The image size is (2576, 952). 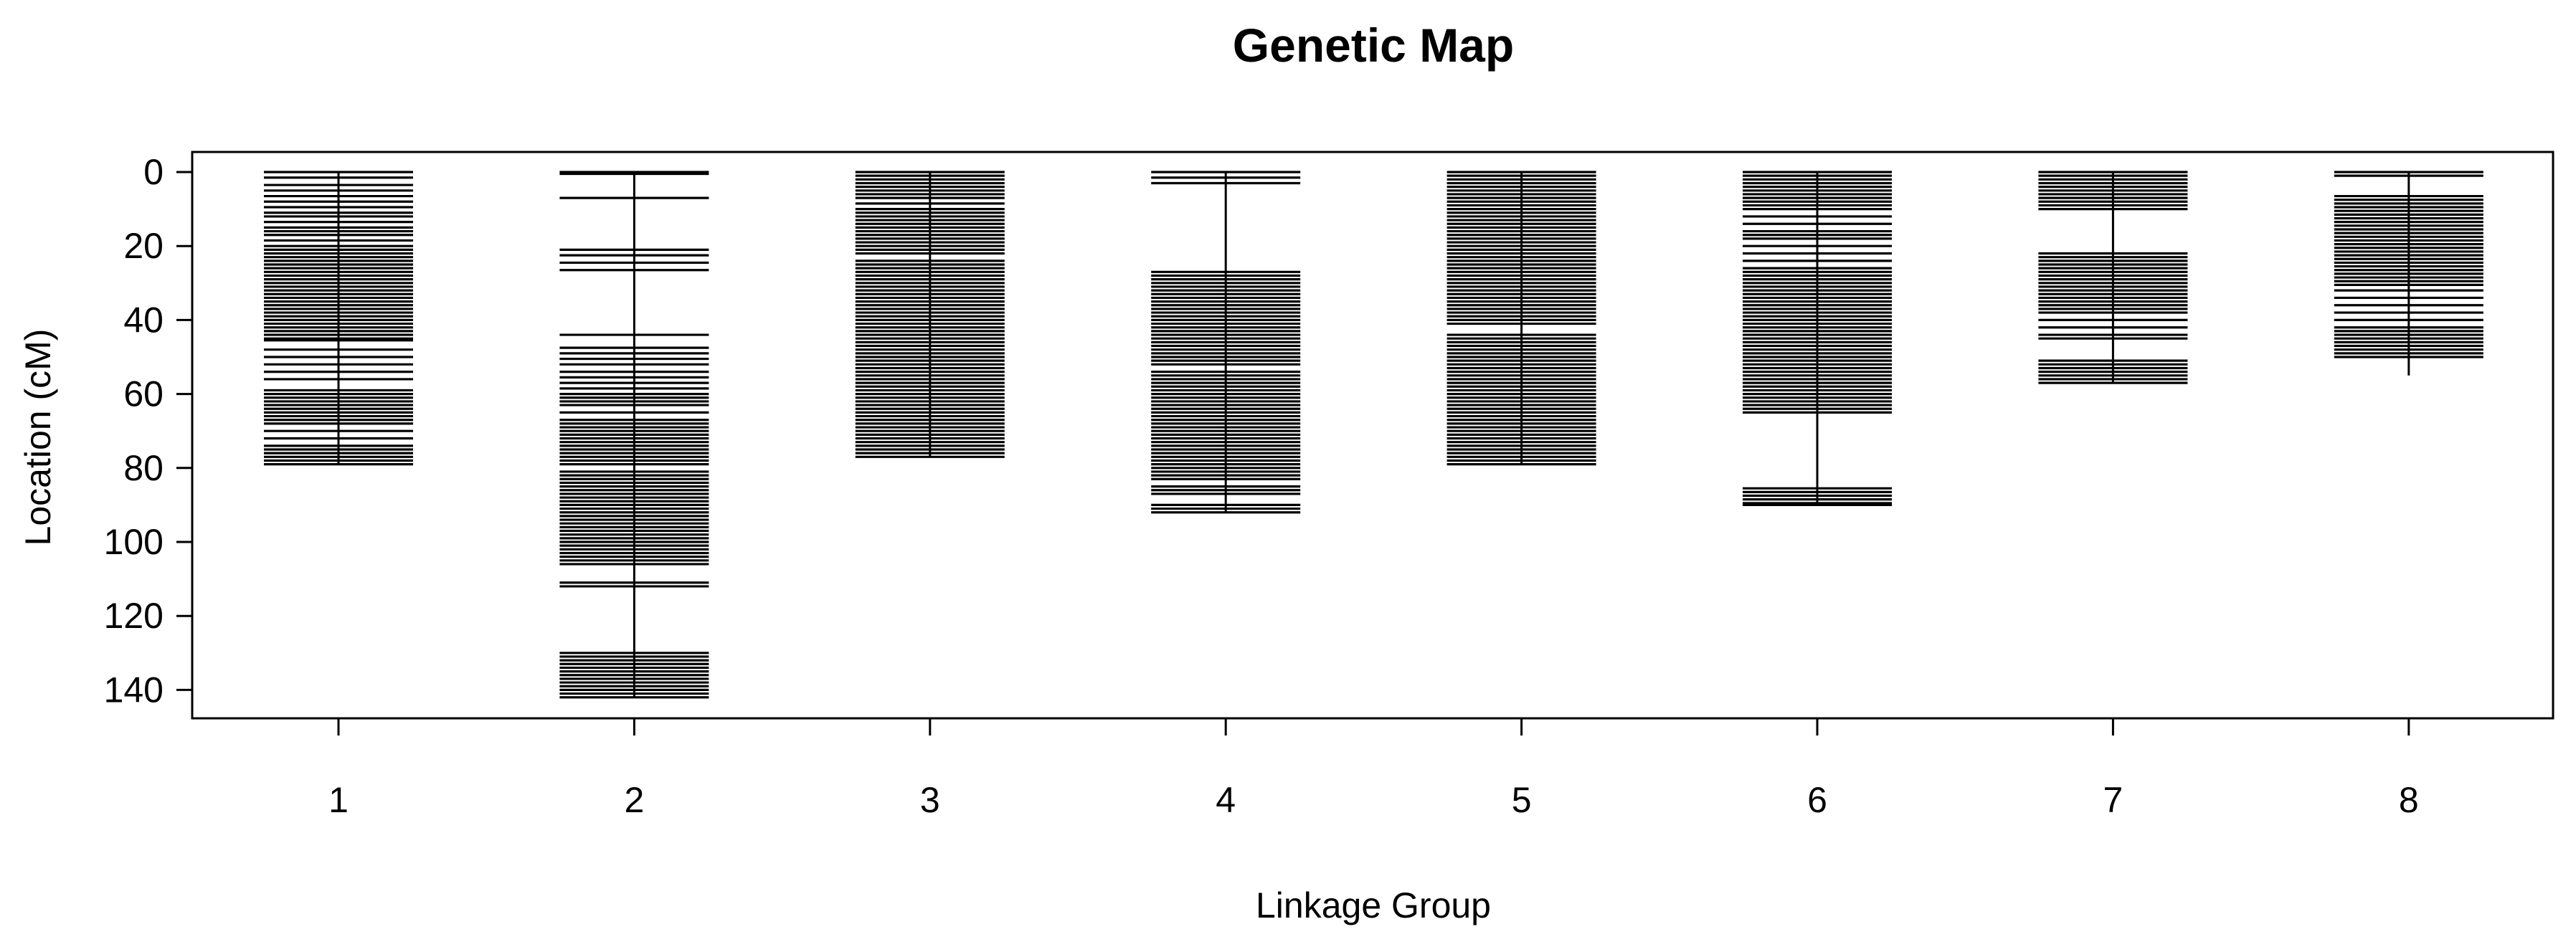 I want to click on x-tick-label: 1, so click(x=338, y=800).